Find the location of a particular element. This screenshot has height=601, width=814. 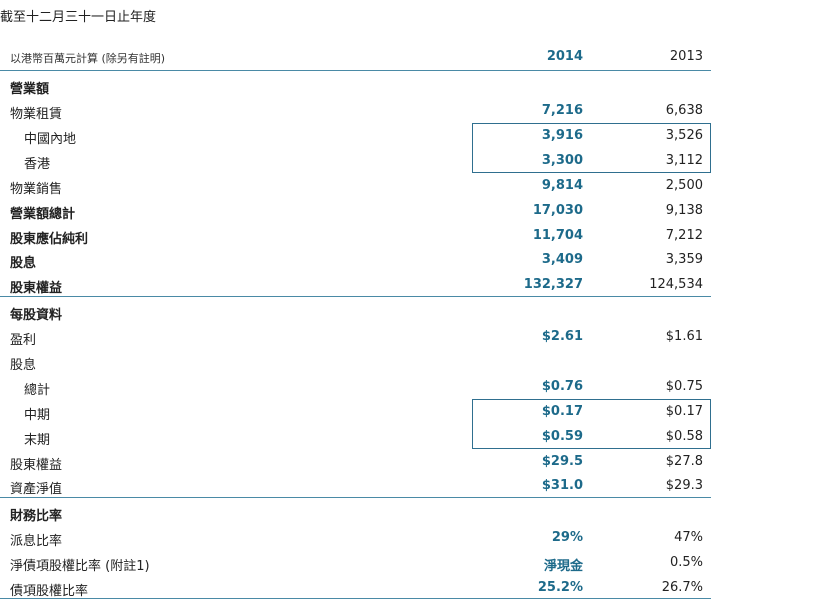

row-label: 派息比率 is located at coordinates (36, 541).